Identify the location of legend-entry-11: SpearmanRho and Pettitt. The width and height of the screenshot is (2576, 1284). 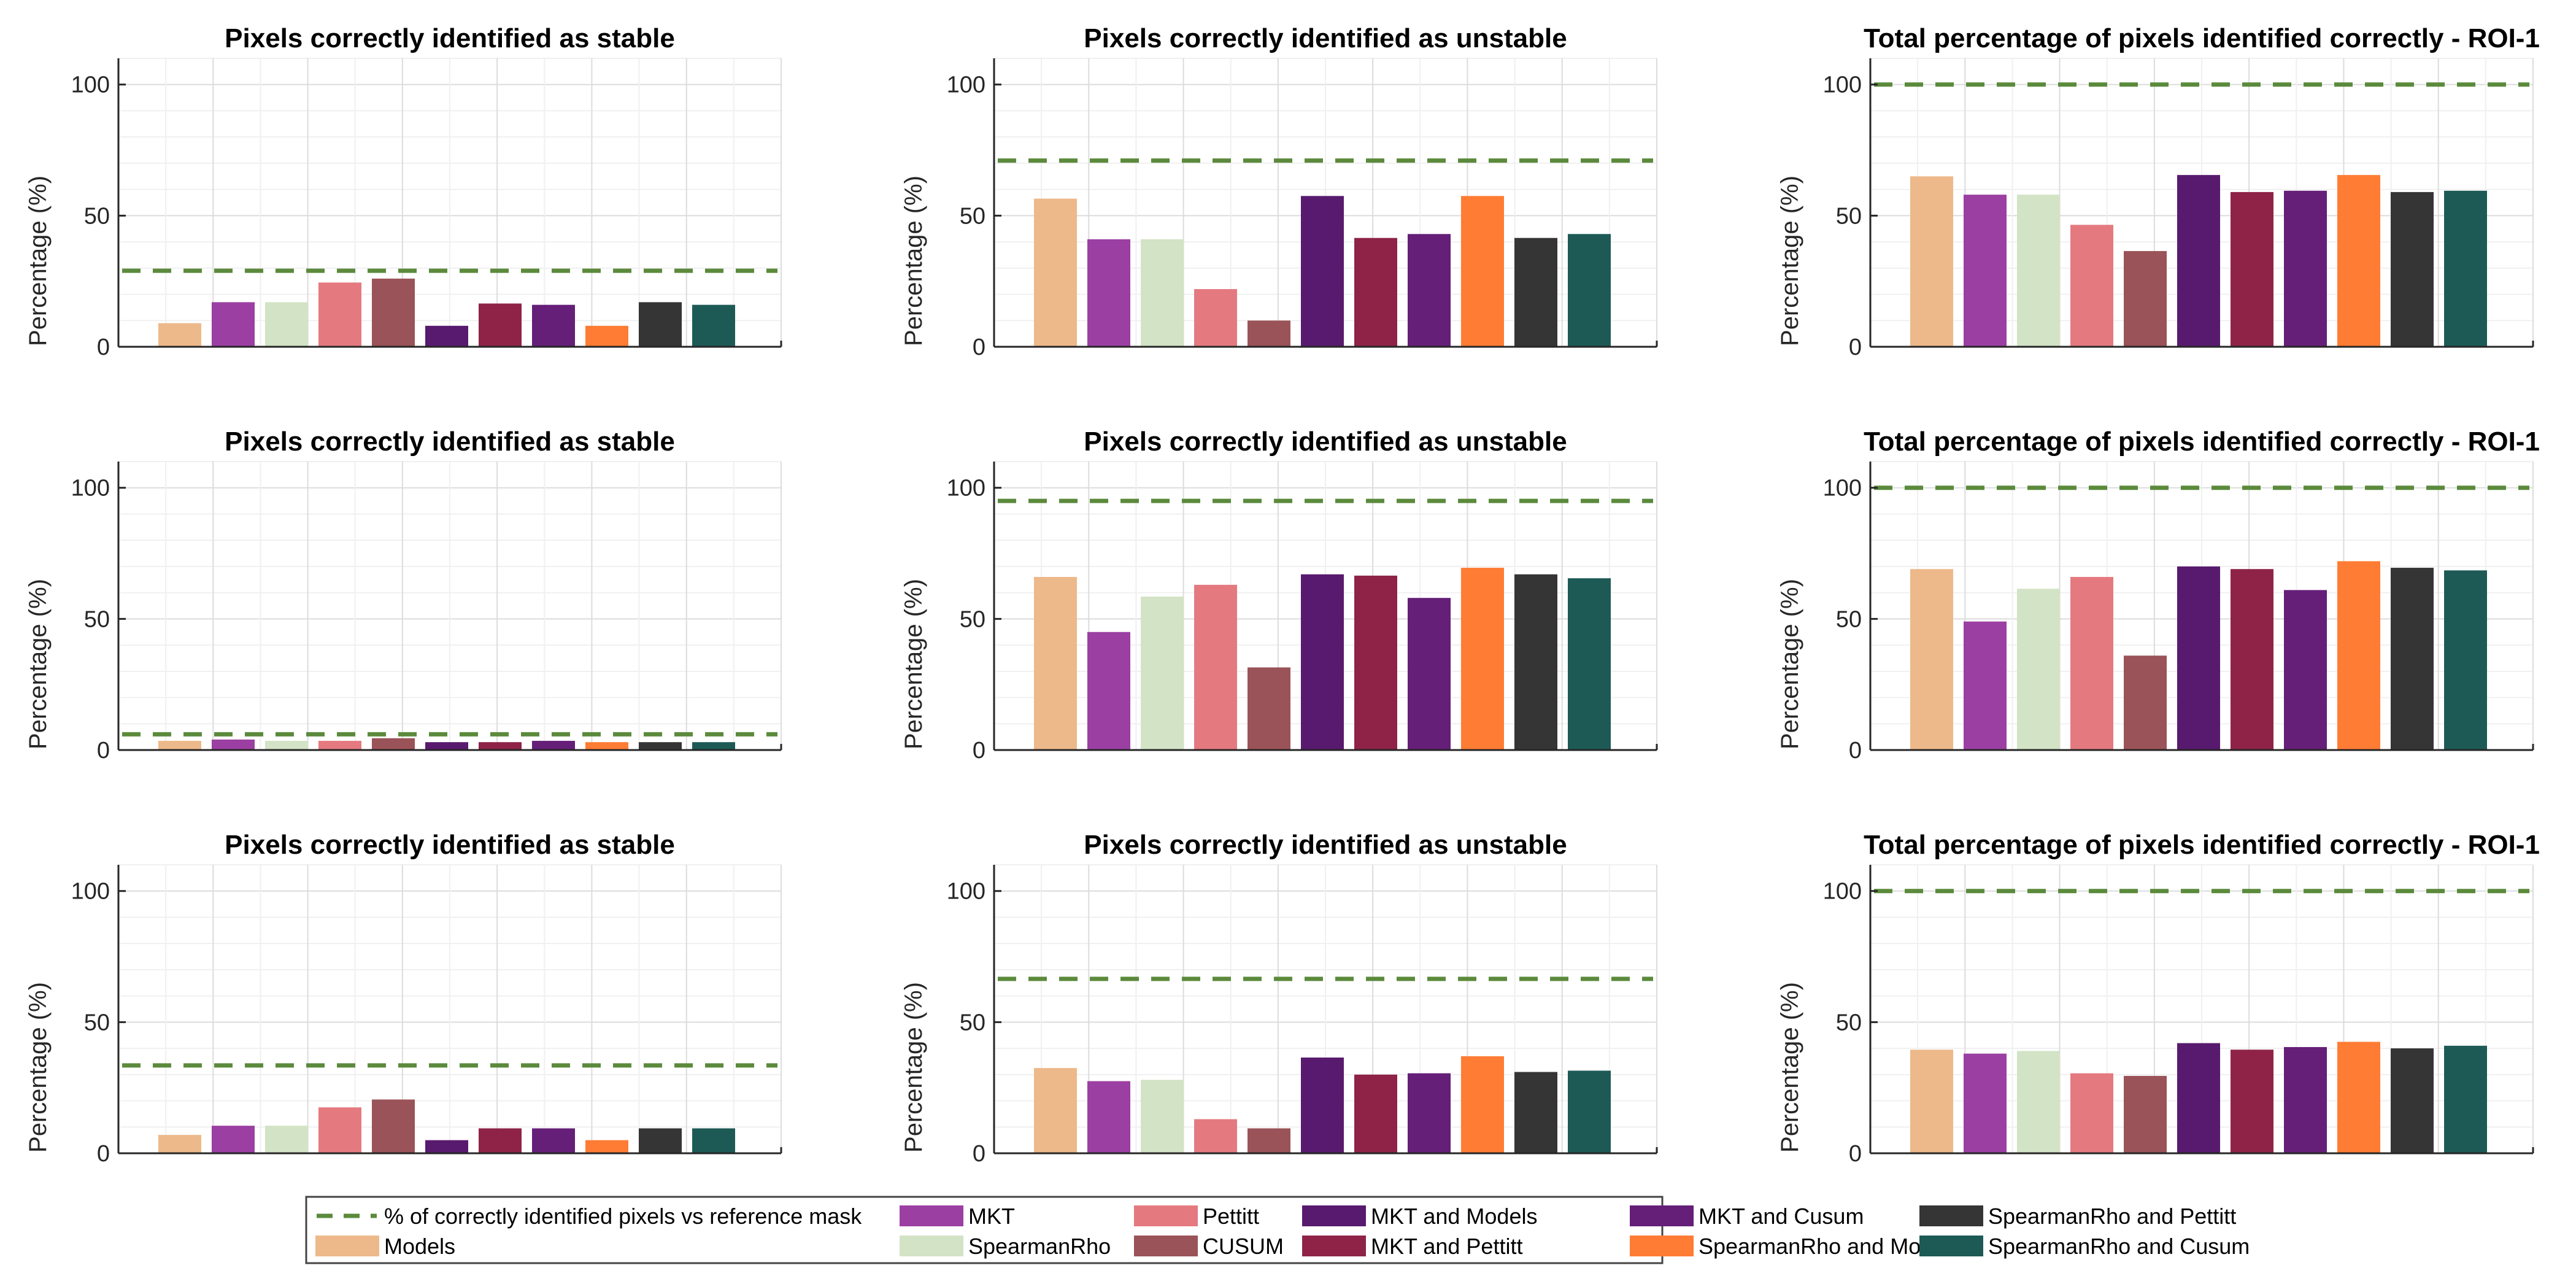
(2077, 1216).